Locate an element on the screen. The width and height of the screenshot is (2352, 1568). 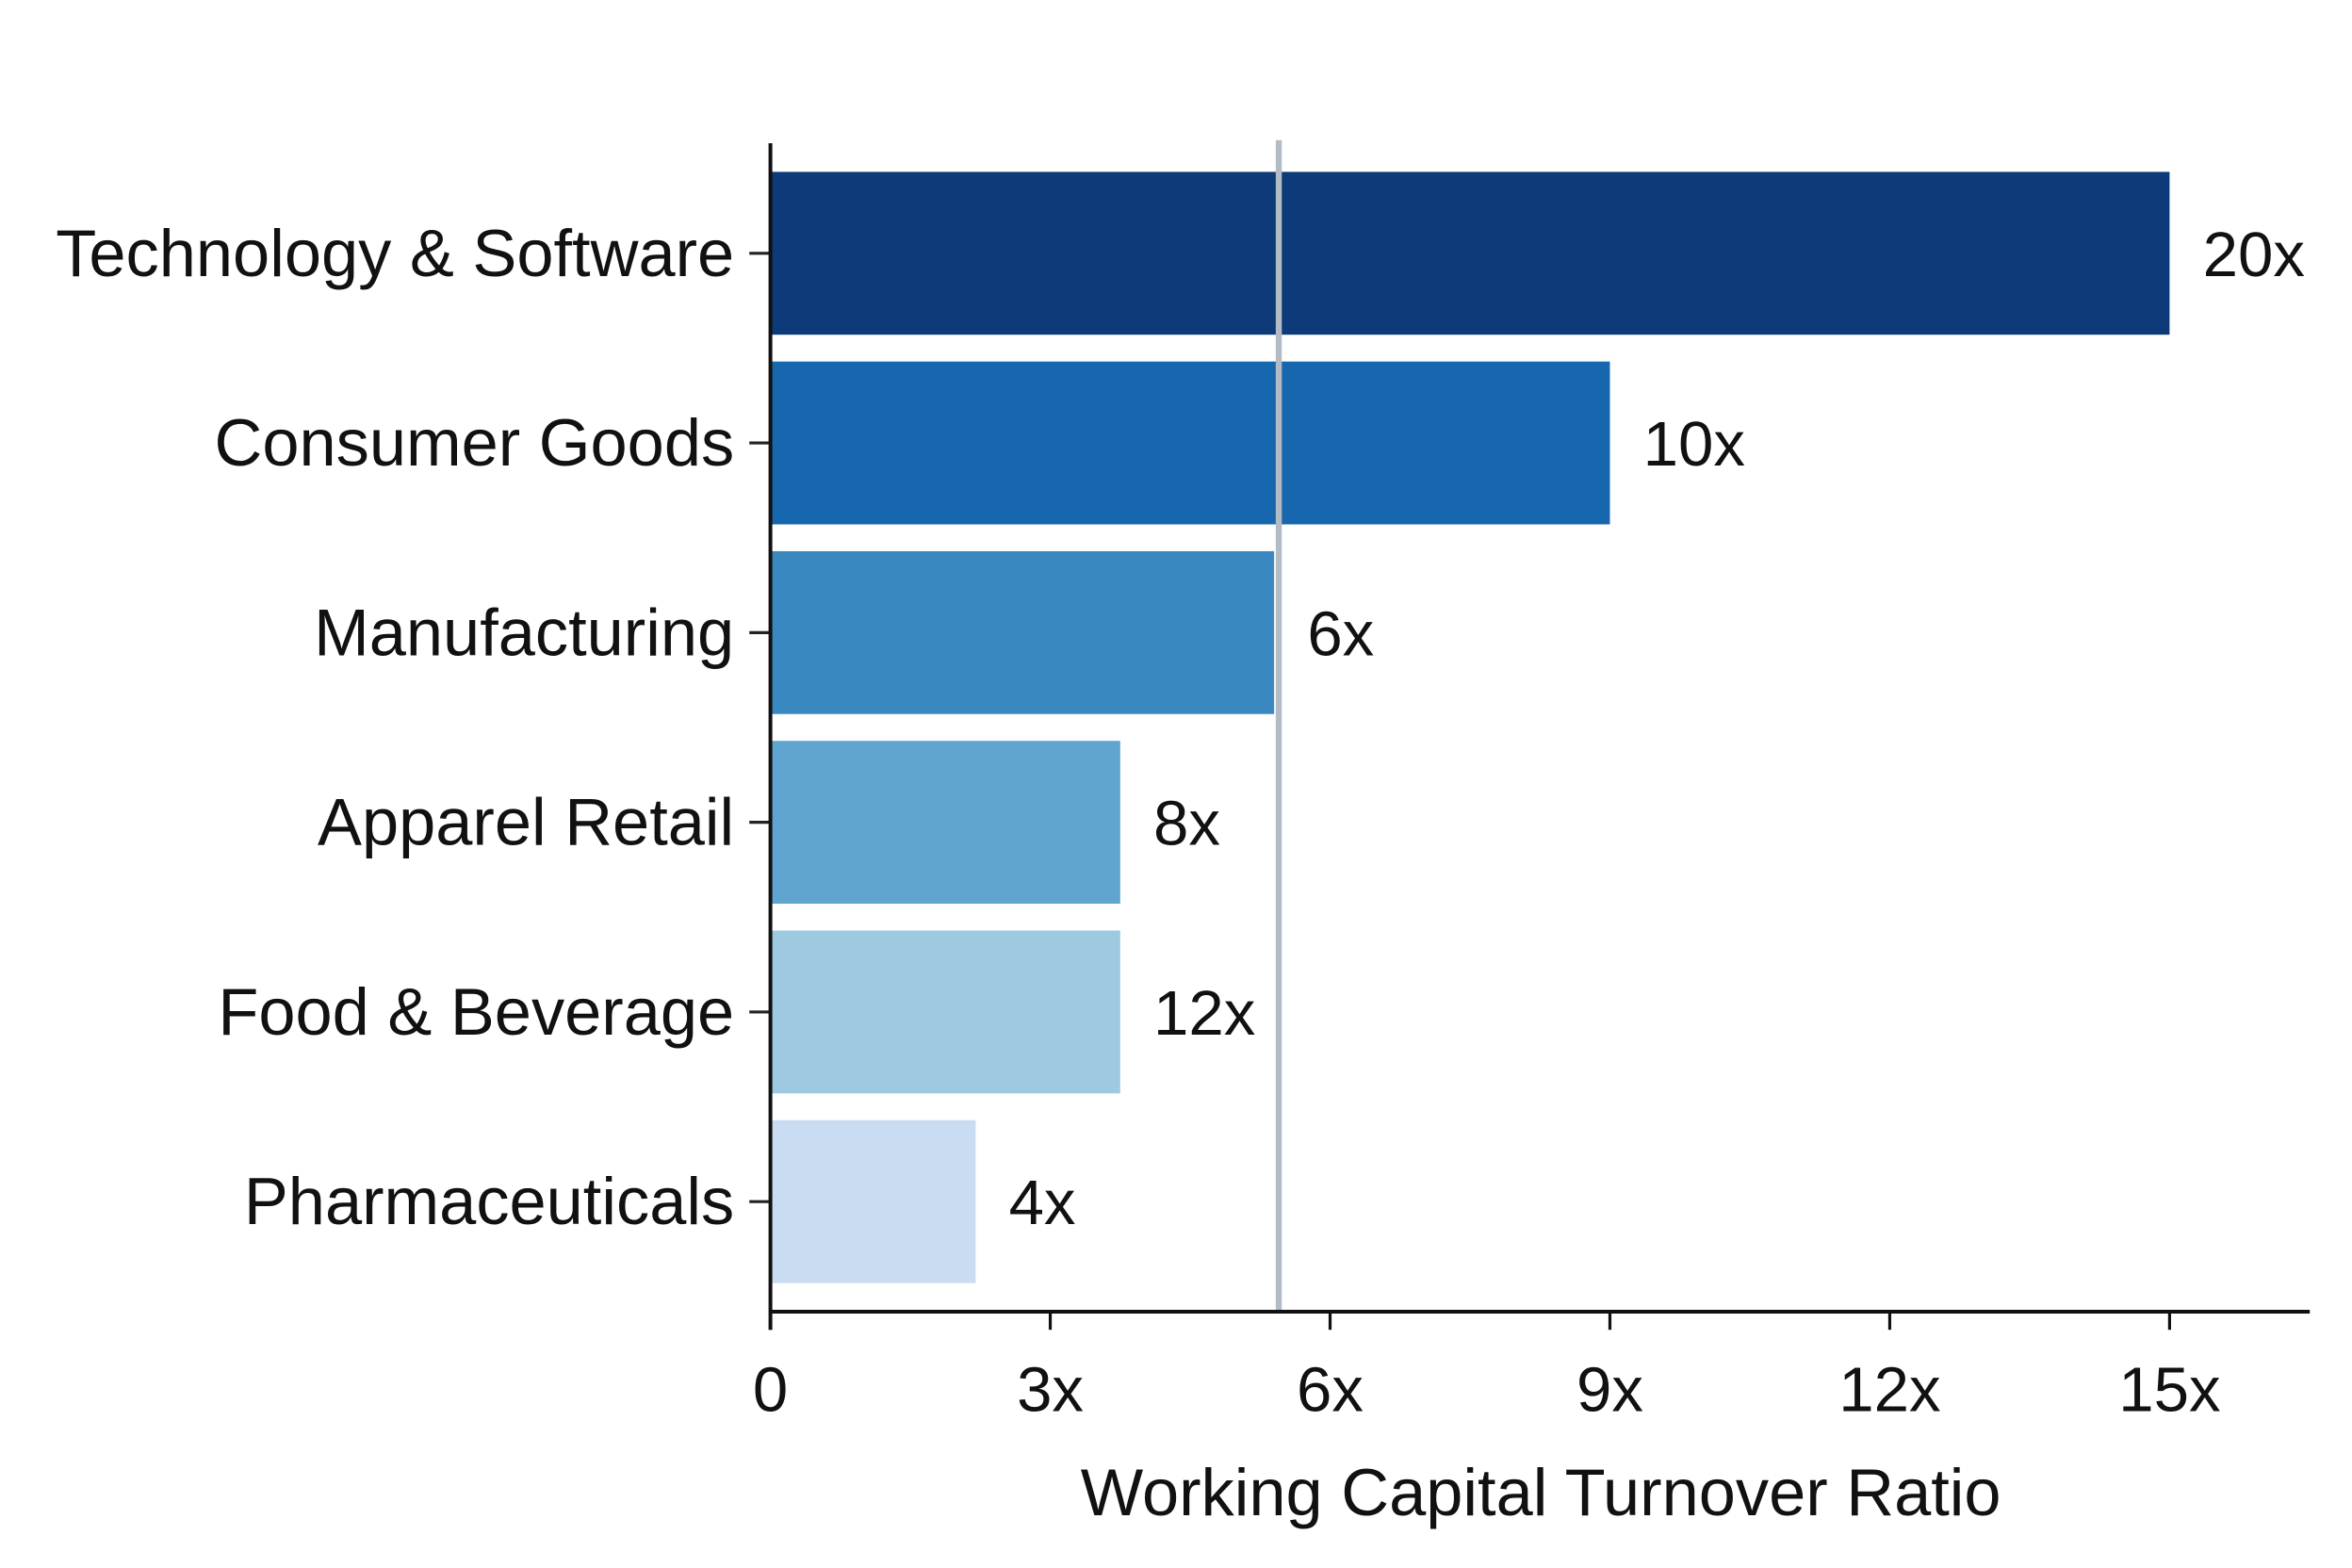
data-label: 20x is located at coordinates (2254, 255).